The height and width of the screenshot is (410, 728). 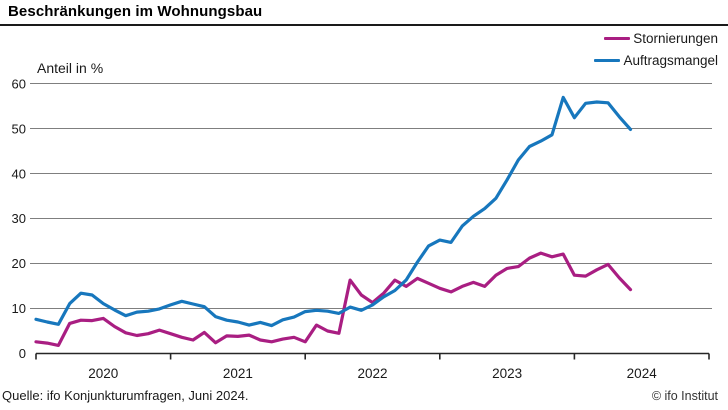 What do you see at coordinates (670, 60) in the screenshot?
I see `legend-label-auftragsmangel: Auftragsmangel` at bounding box center [670, 60].